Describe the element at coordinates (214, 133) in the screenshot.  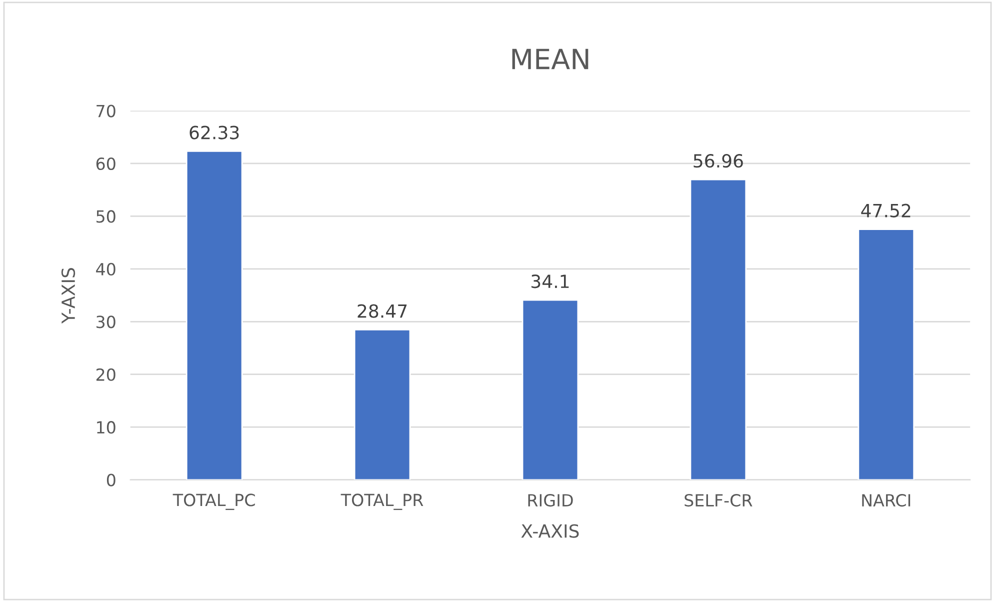
I see `data-label: 62.33` at that location.